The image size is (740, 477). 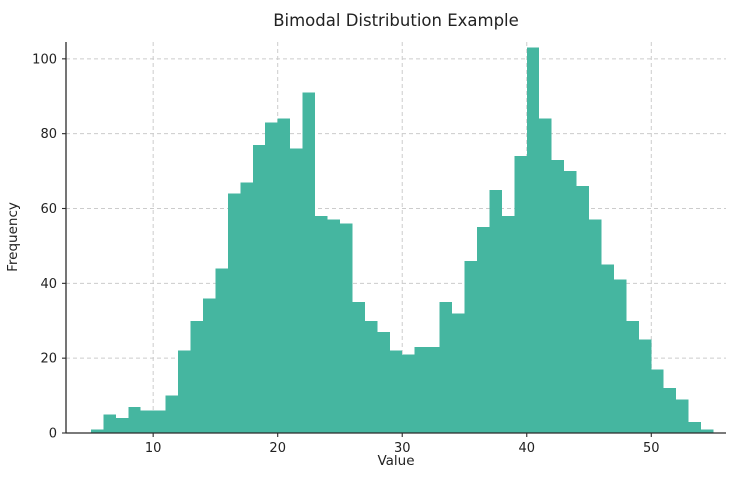 I want to click on y-tick-label: 20, so click(x=48, y=359).